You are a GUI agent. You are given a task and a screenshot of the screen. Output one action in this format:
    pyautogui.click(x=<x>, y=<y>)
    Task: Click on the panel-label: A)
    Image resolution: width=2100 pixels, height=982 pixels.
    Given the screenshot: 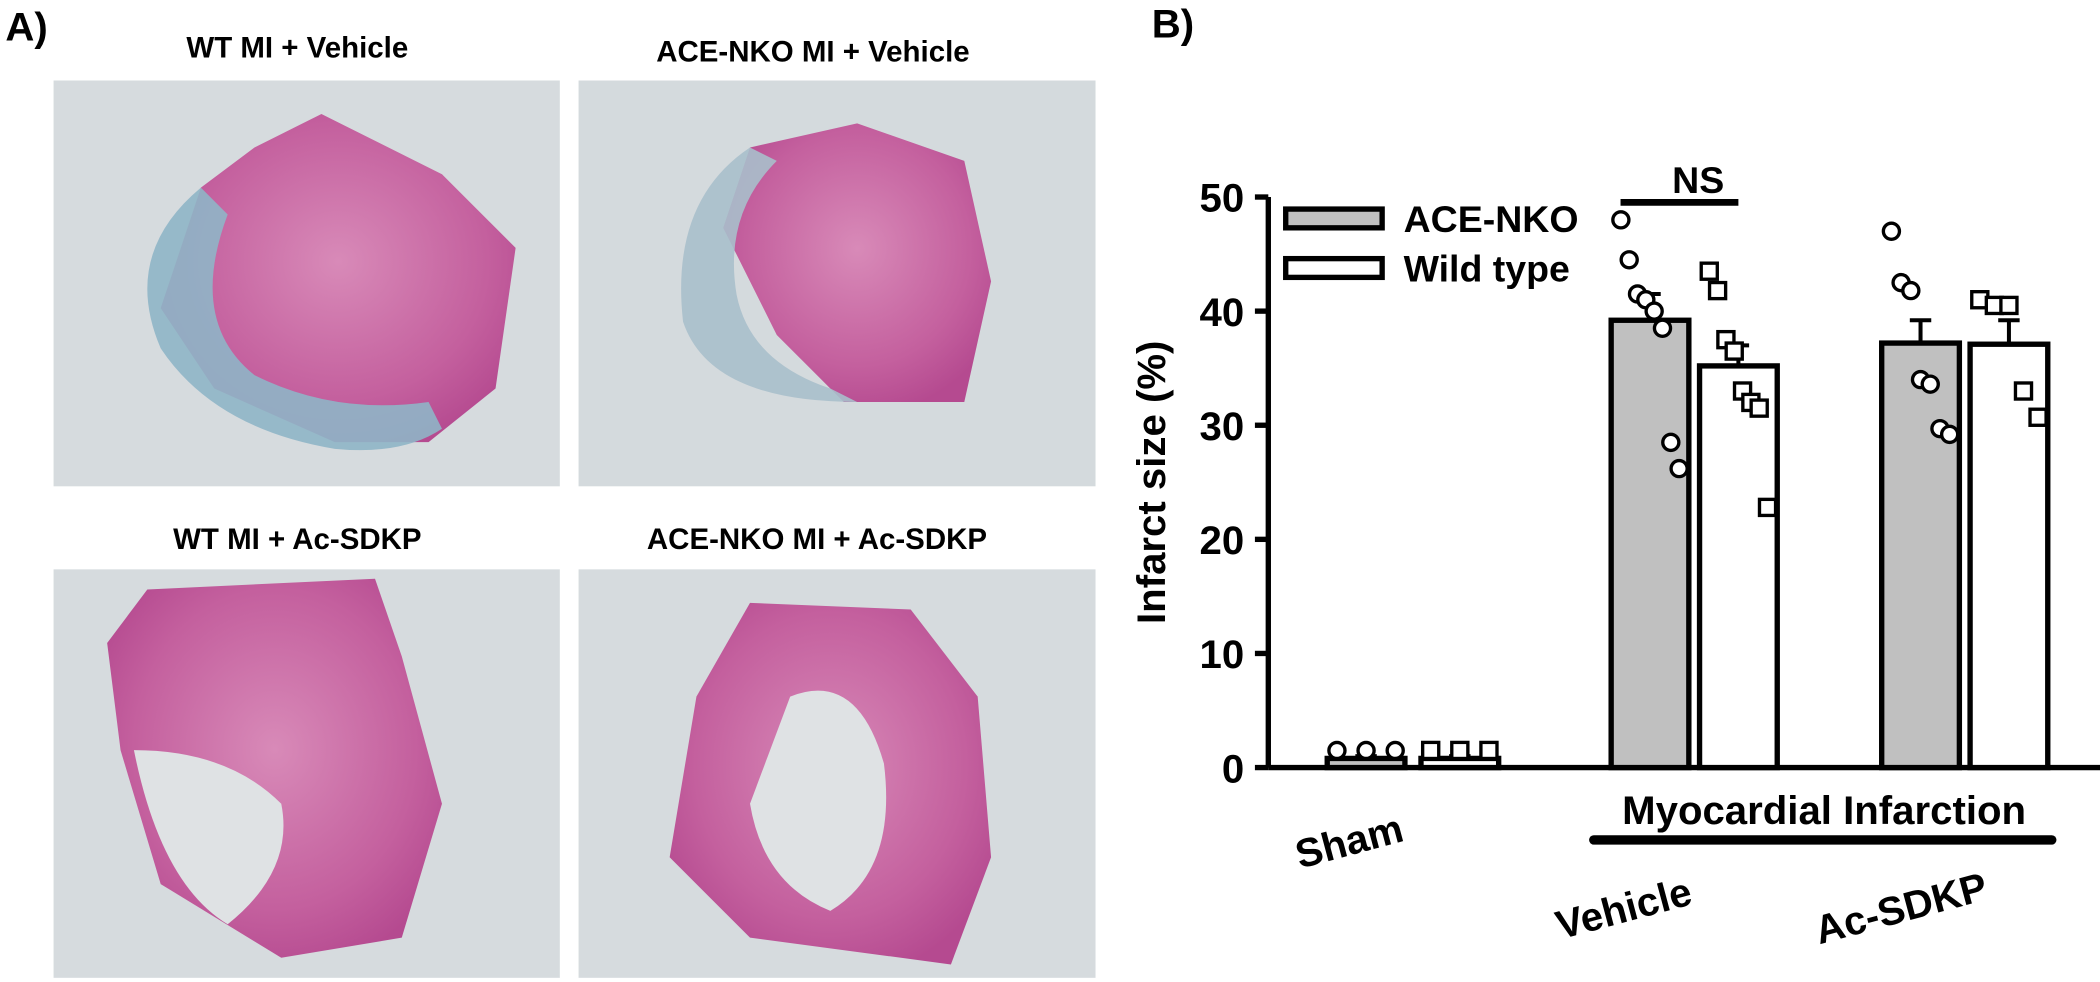 What is the action you would take?
    pyautogui.click(x=26, y=26)
    